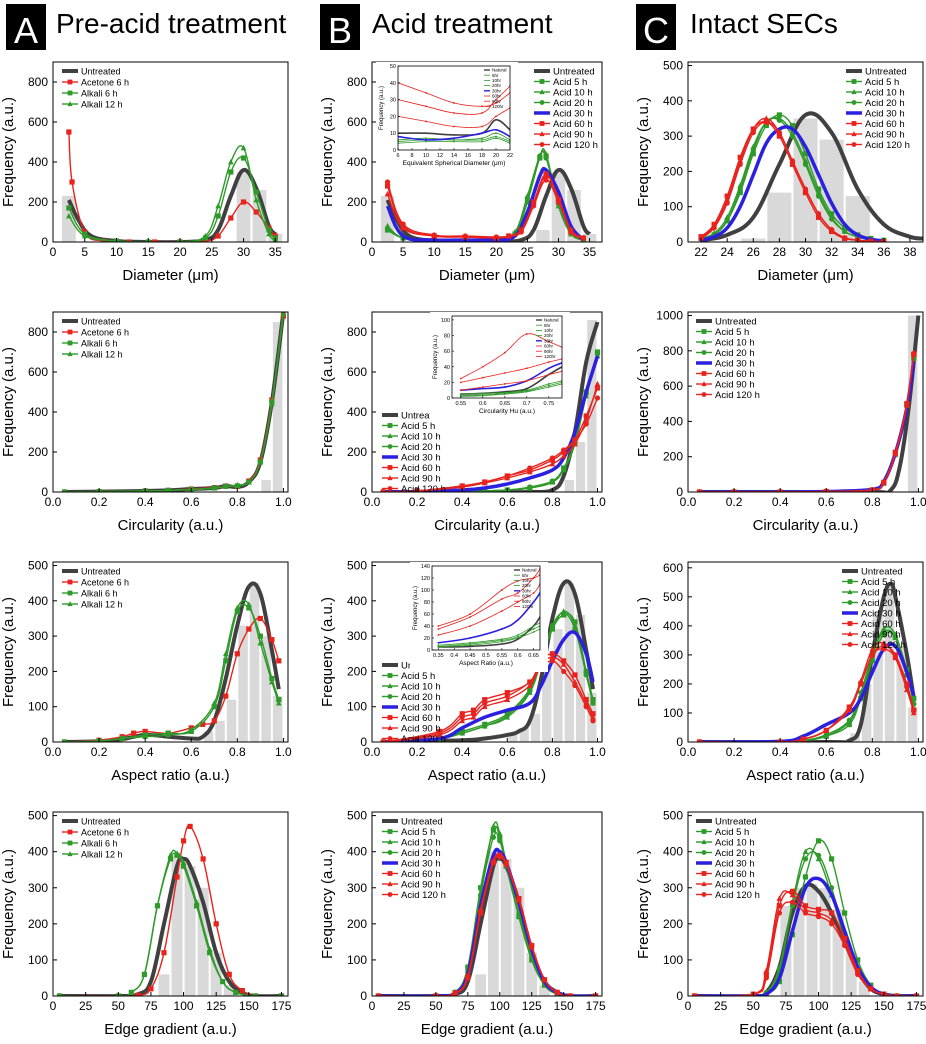 The height and width of the screenshot is (1044, 926). What do you see at coordinates (421, 687) in the screenshot?
I see `legend-label-acid-10-h: Acid 10 h` at bounding box center [421, 687].